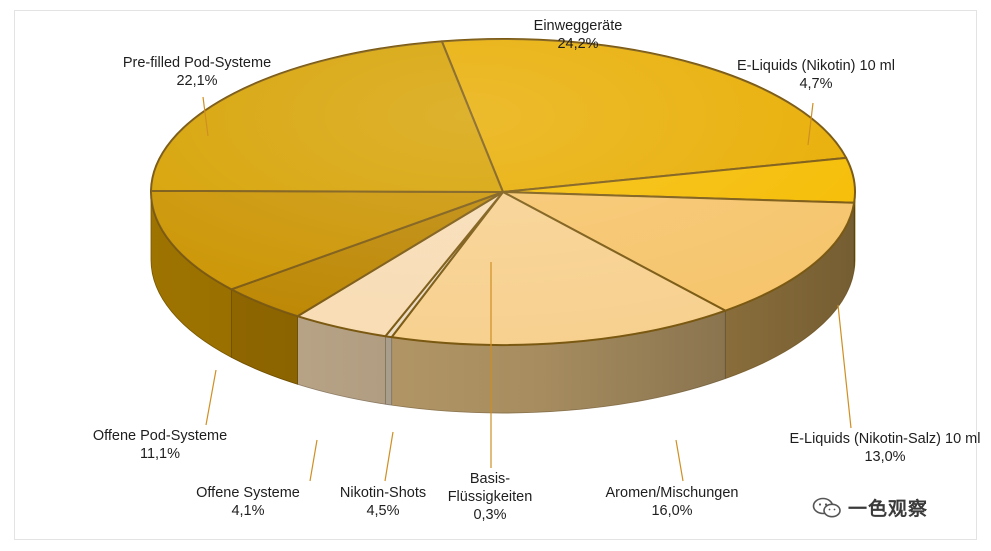 Image resolution: width=991 pixels, height=551 pixels. Describe the element at coordinates (578, 26) in the screenshot. I see `slice-label-0: Einweggeräte` at that location.